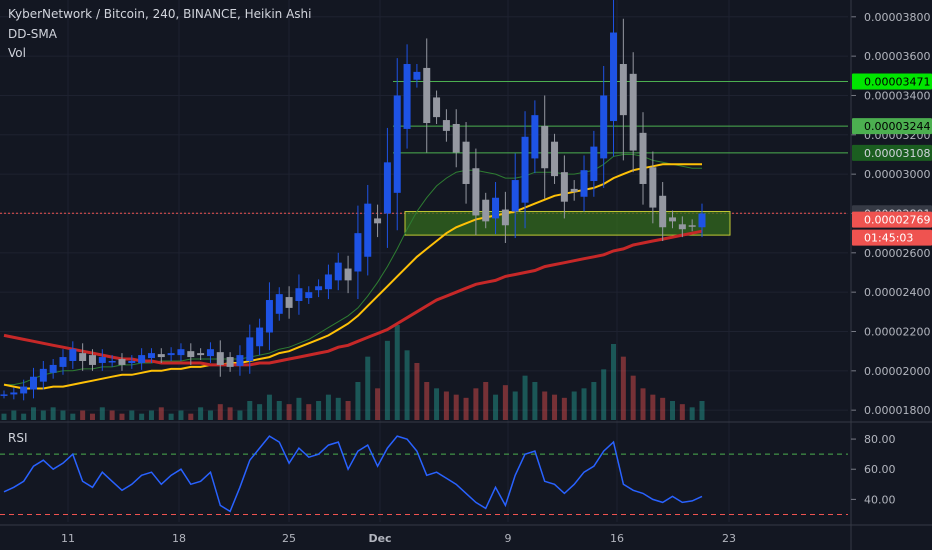 The height and width of the screenshot is (550, 932). I want to click on price-tag-label: 0.00003108, so click(897, 153).